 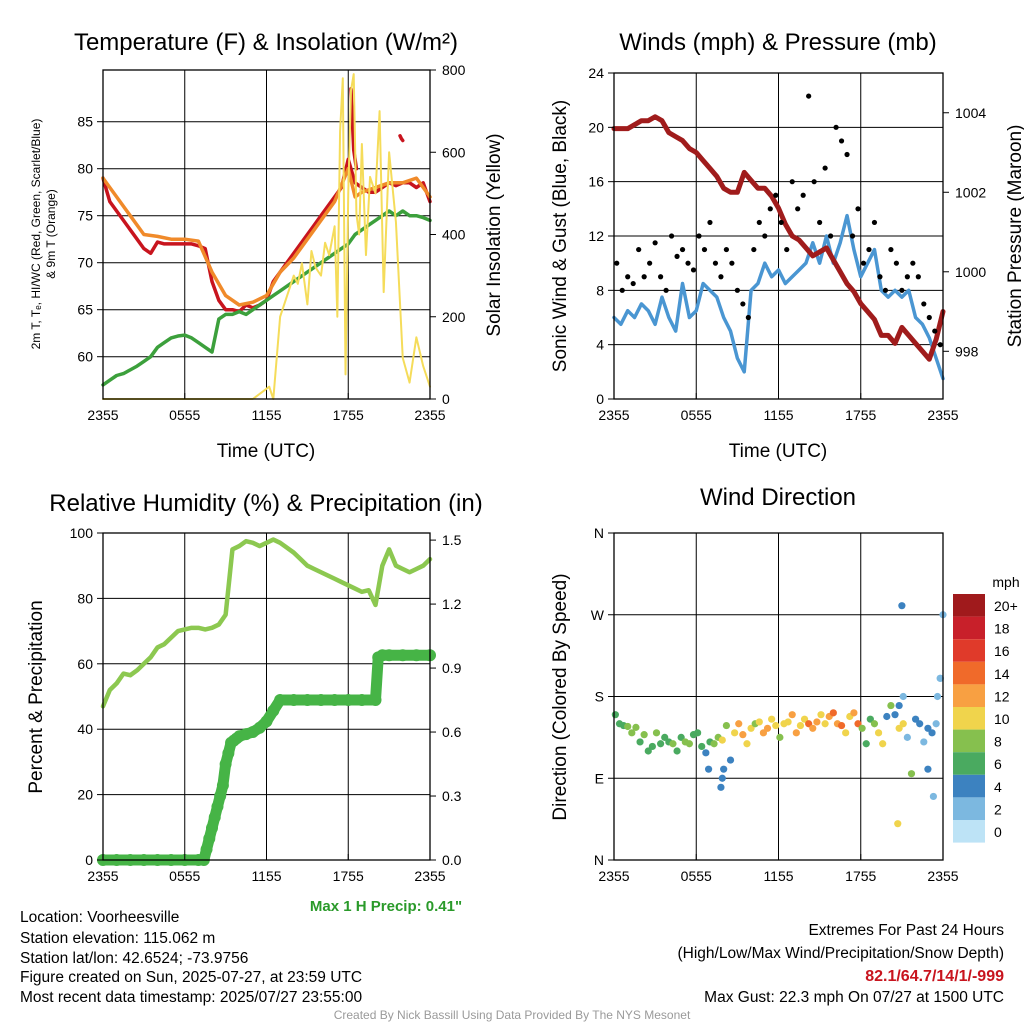 I want to click on wind-y-tick-label: 0, so click(x=600, y=399).